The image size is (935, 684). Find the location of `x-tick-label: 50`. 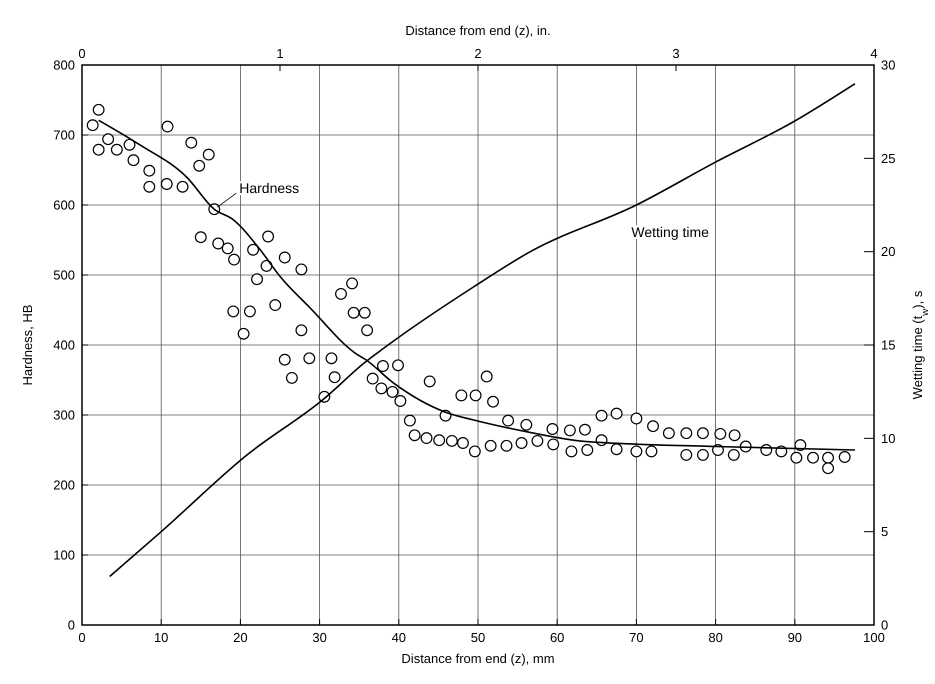

x-tick-label: 50 is located at coordinates (478, 637).